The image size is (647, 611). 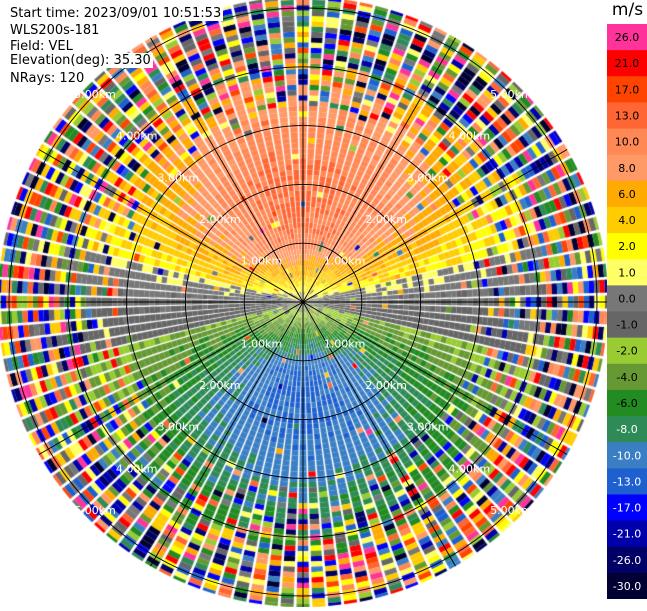 I want to click on colorbar-tick-label: 17.0, so click(x=627, y=89).